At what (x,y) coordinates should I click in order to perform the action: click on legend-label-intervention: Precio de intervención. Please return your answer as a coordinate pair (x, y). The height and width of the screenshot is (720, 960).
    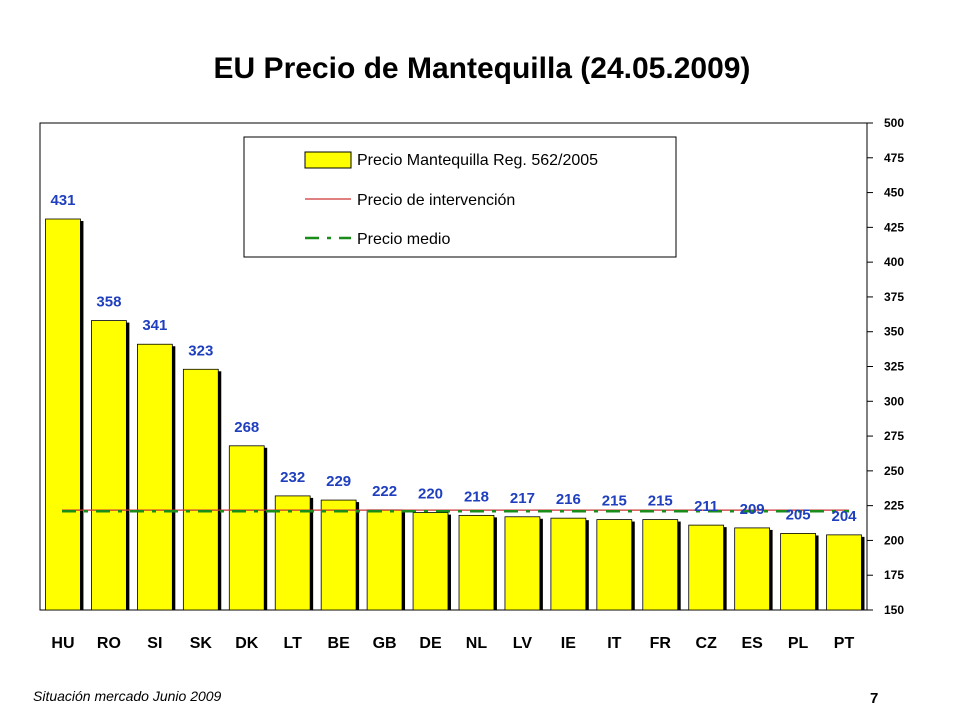
    Looking at the image, I should click on (436, 200).